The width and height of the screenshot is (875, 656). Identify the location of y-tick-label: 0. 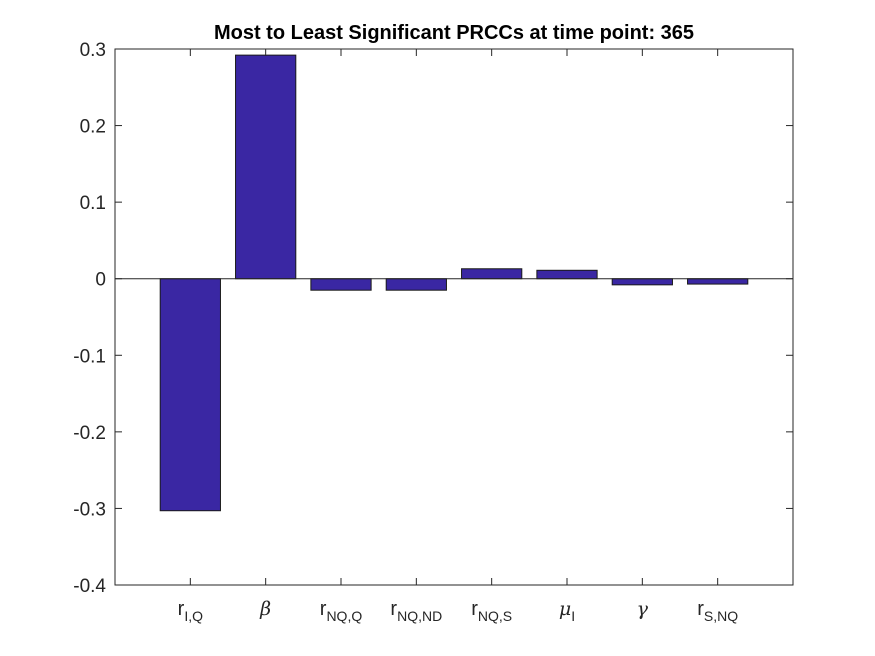
(100, 280).